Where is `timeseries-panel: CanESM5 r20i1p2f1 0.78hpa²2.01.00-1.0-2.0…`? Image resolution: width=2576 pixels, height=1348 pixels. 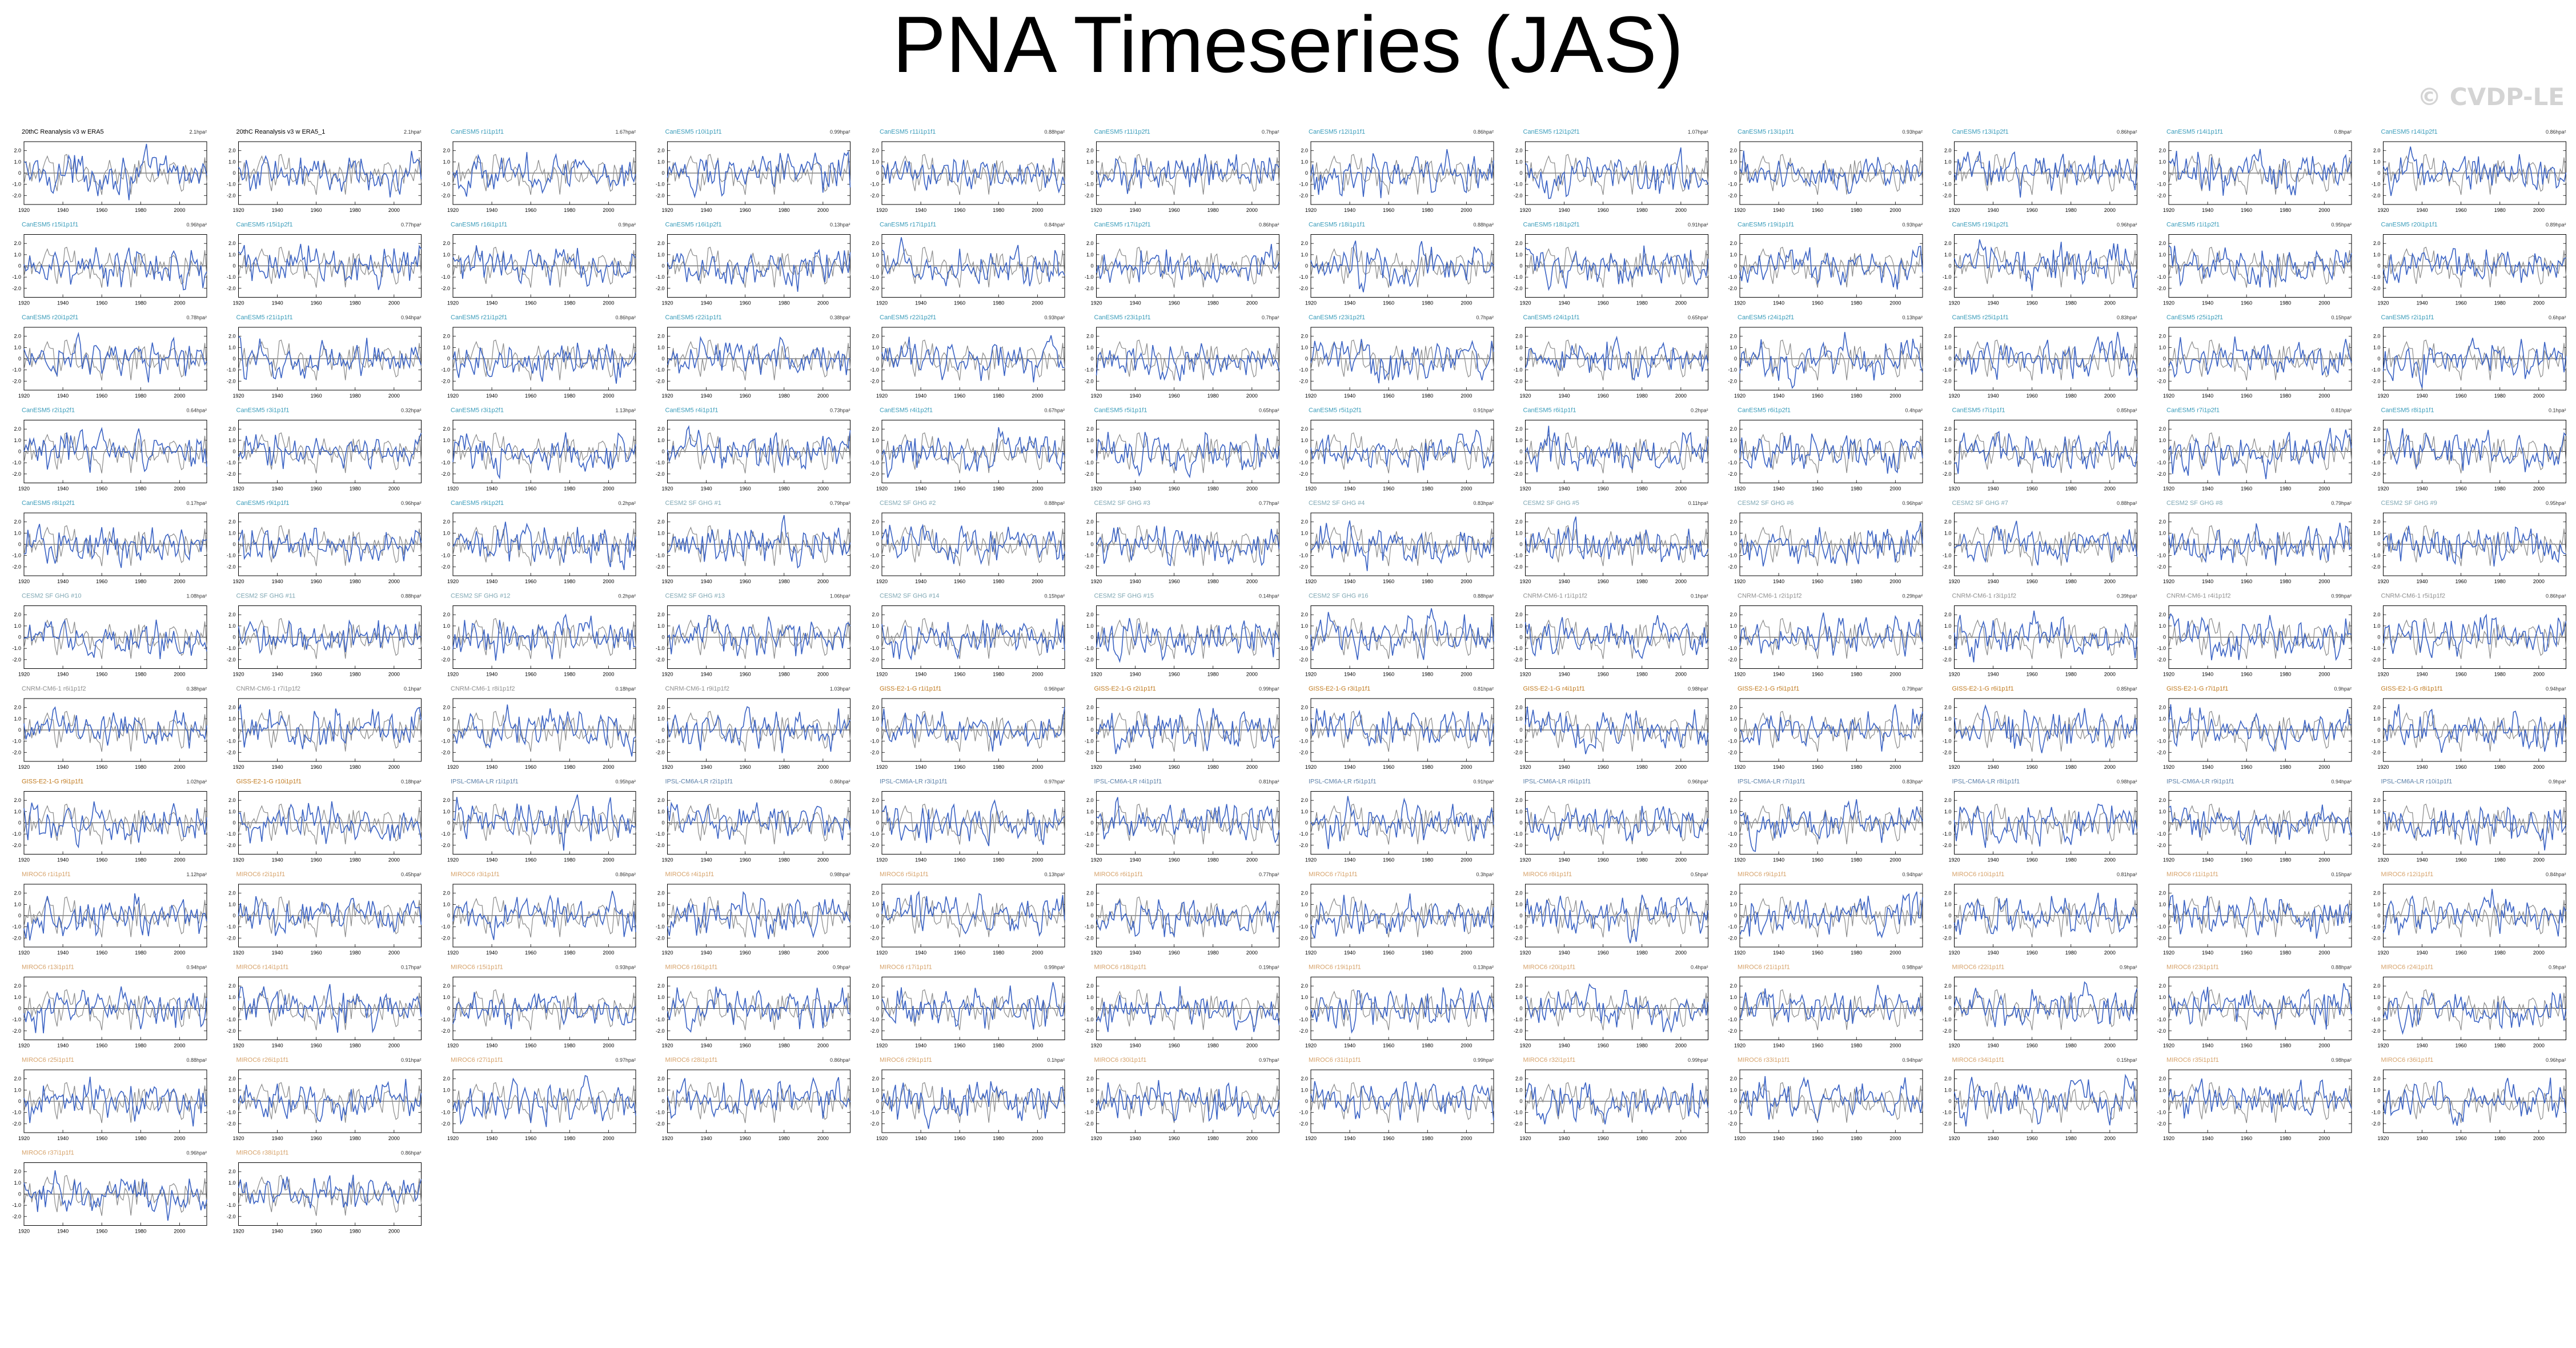 timeseries-panel: CanESM5 r20i1p2f1 0.78hpa²2.01.00-1.0-2.0… is located at coordinates (109, 356).